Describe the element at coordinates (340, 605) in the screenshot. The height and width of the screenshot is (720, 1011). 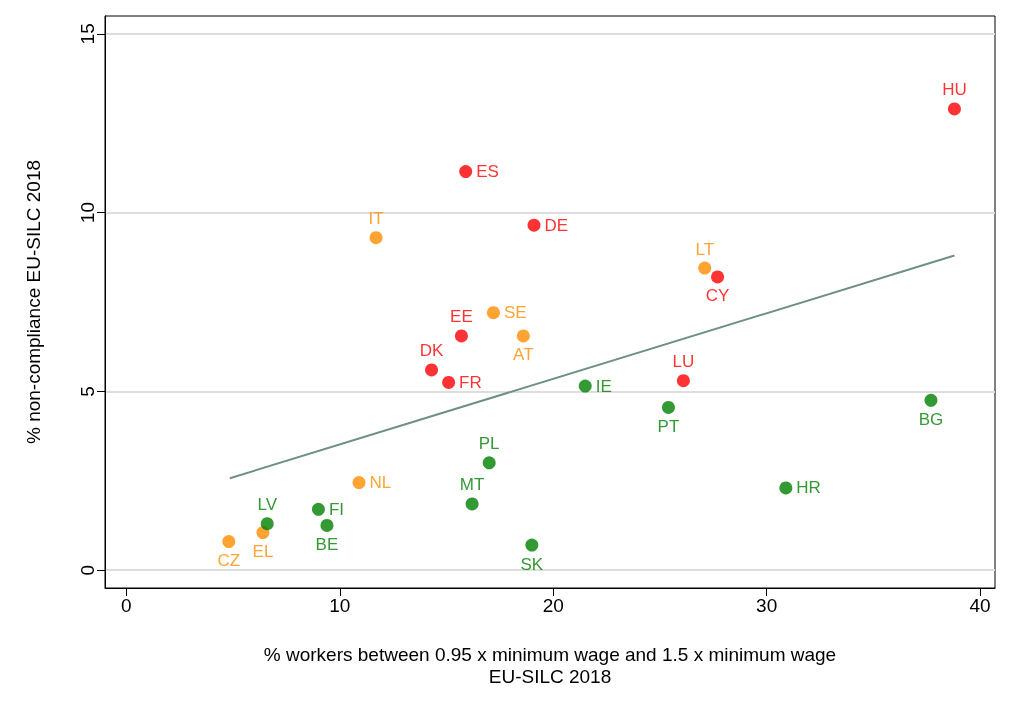
I see `x-tick-label: 10` at that location.